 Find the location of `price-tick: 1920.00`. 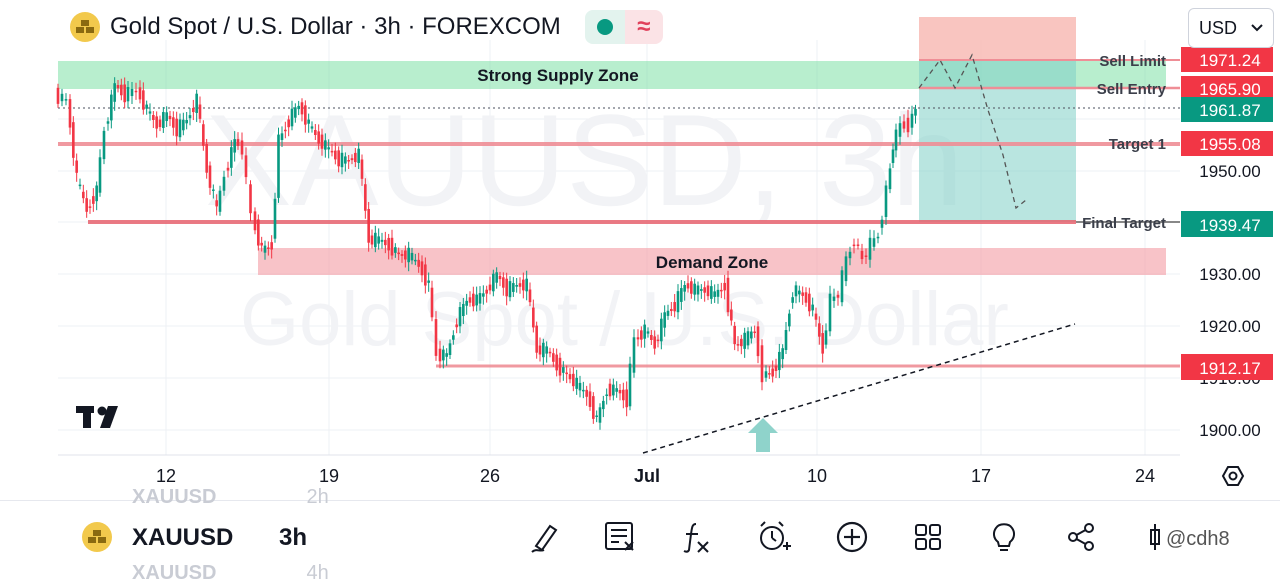

price-tick: 1920.00 is located at coordinates (1229, 326).